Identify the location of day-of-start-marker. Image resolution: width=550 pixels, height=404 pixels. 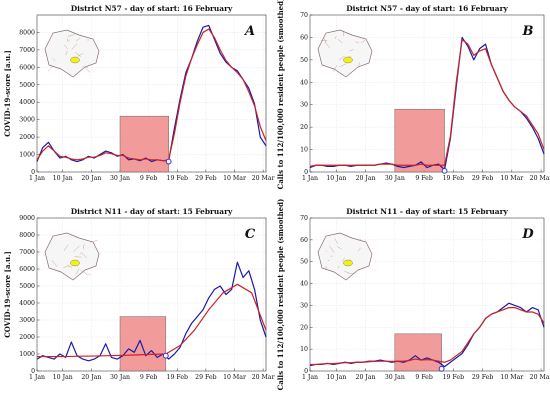
(444, 170).